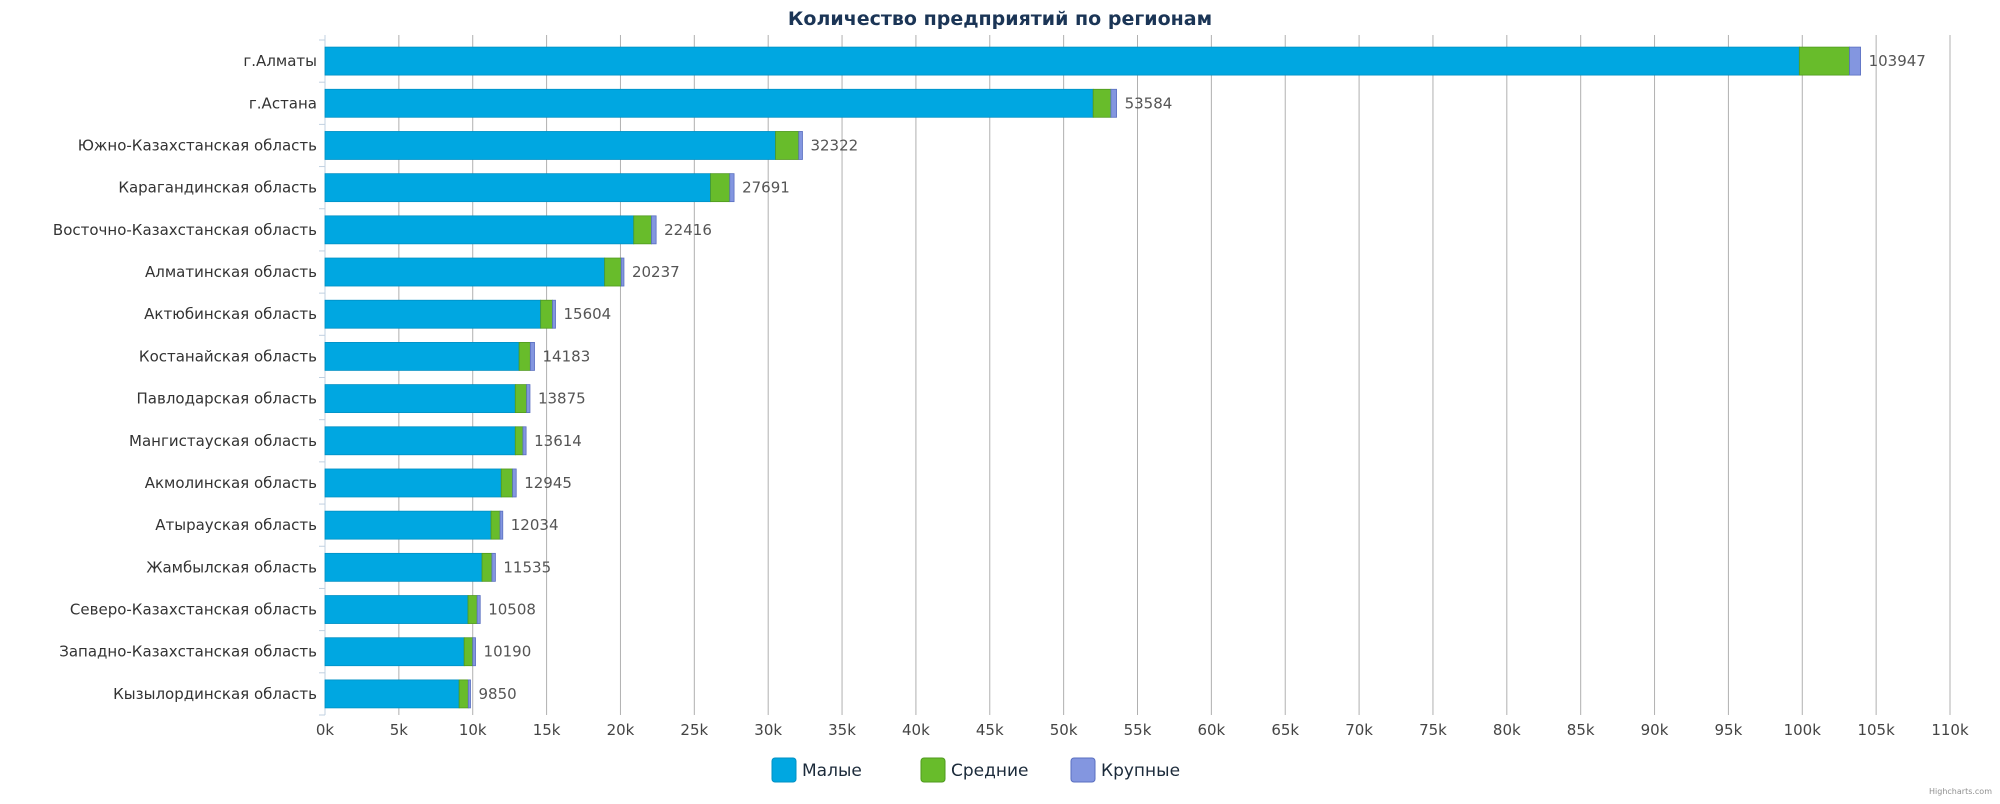 Image resolution: width=2000 pixels, height=804 pixels. Describe the element at coordinates (535, 525) in the screenshot. I see `value-label: 12034` at that location.